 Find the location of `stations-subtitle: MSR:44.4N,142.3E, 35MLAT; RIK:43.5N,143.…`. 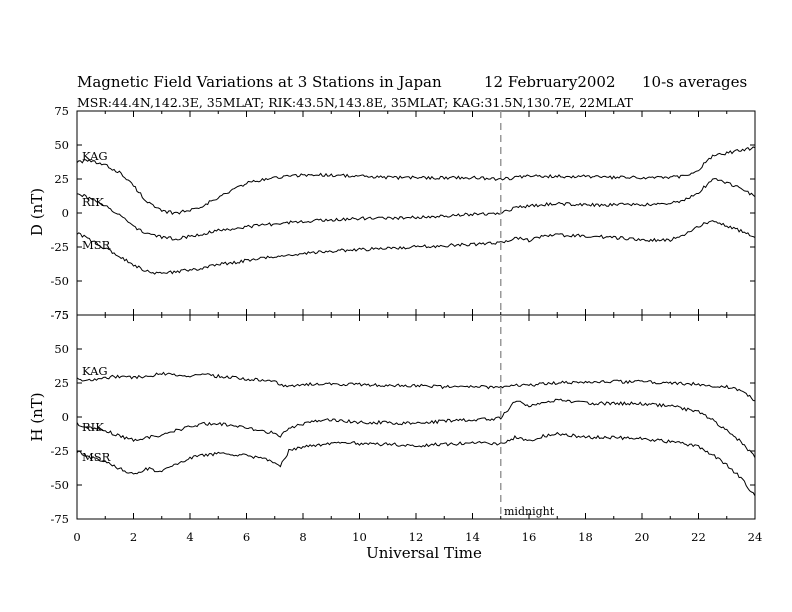

stations-subtitle: MSR:44.4N,142.3E, 35MLAT; RIK:43.5N,143.… is located at coordinates (355, 102).